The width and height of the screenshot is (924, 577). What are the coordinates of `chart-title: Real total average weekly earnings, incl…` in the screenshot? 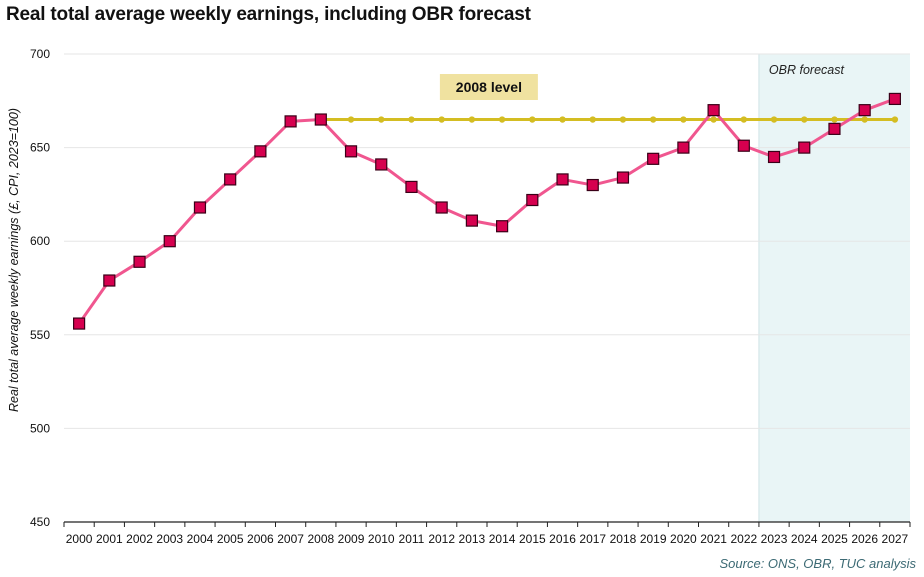 It's located at (268, 14).